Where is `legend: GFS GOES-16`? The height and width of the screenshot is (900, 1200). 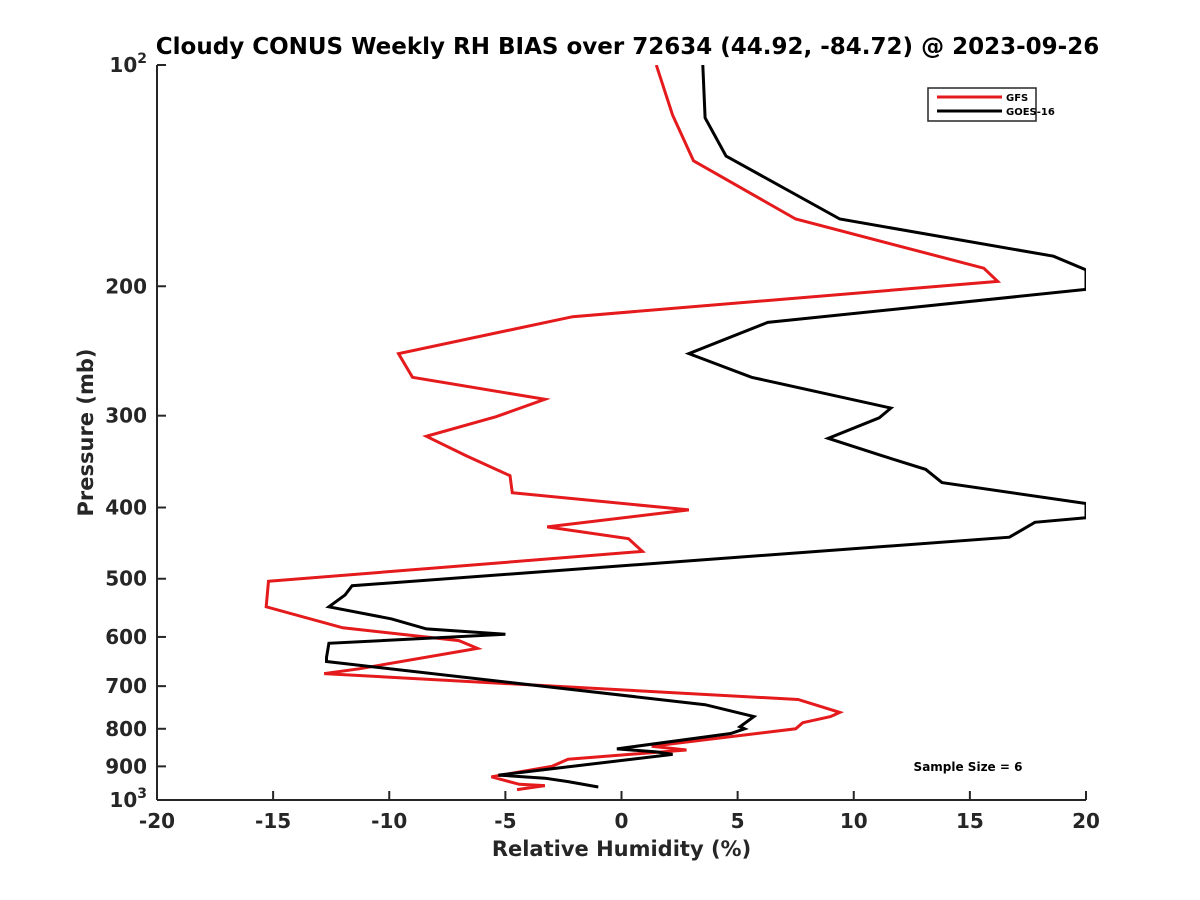 legend: GFS GOES-16 is located at coordinates (991, 104).